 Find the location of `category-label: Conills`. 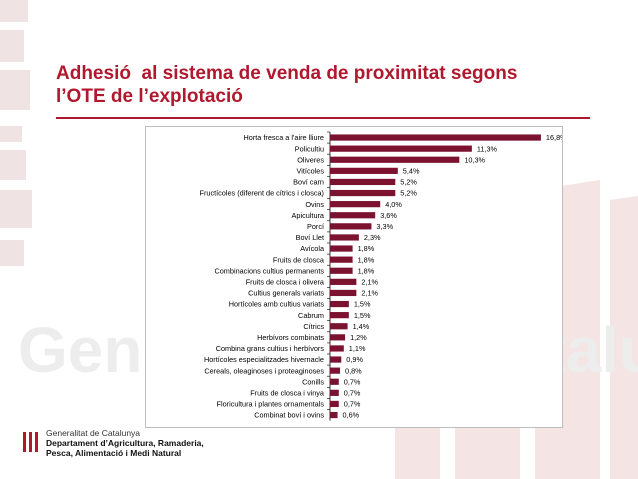

category-label: Conills is located at coordinates (313, 381).